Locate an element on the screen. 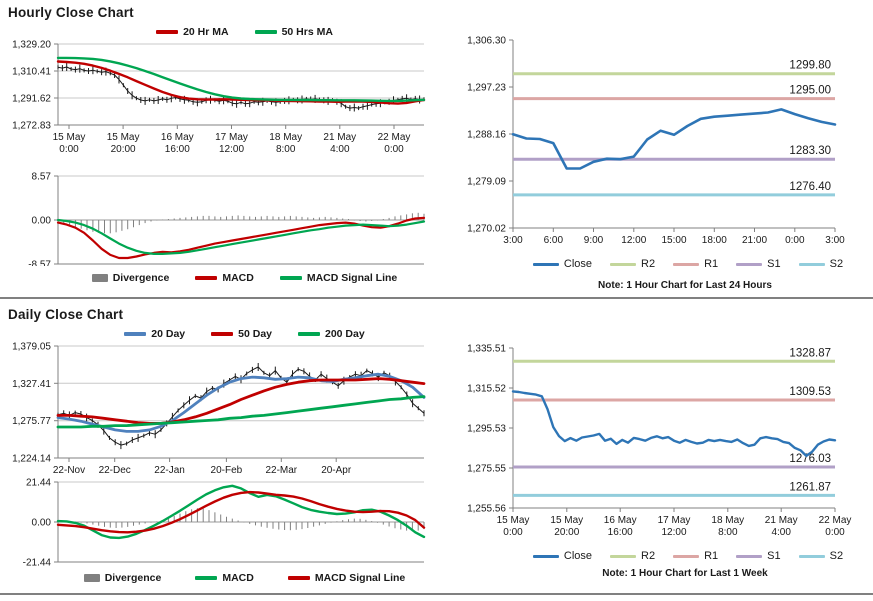 Image resolution: width=873 pixels, height=601 pixels. hourly-macd-legend: Divergence MACD MACD Signal Line is located at coordinates (218, 278).